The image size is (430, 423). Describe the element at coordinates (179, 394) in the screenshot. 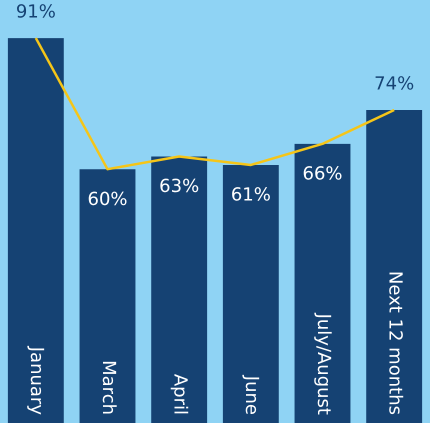

I see `x-tick-label: April` at that location.